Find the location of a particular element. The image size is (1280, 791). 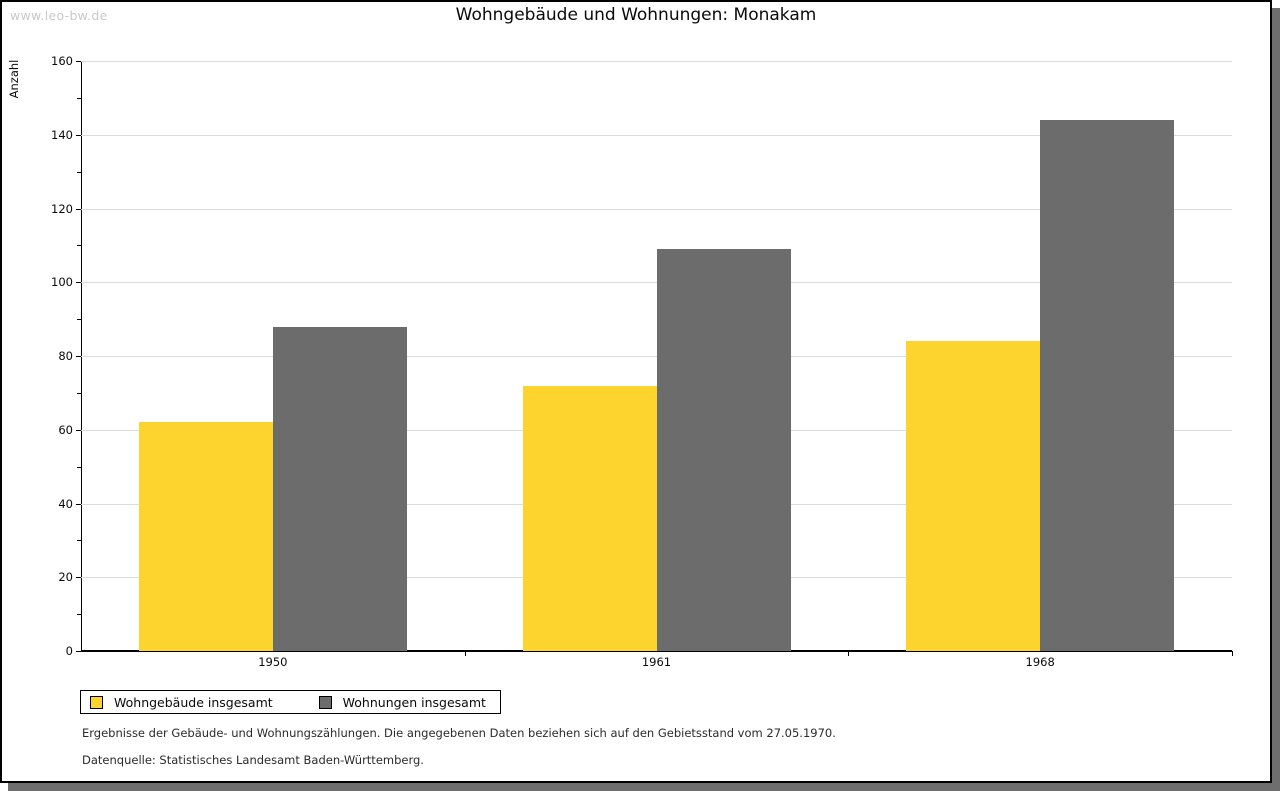

legend-label: Wohnungen insgesamt is located at coordinates (414, 702).